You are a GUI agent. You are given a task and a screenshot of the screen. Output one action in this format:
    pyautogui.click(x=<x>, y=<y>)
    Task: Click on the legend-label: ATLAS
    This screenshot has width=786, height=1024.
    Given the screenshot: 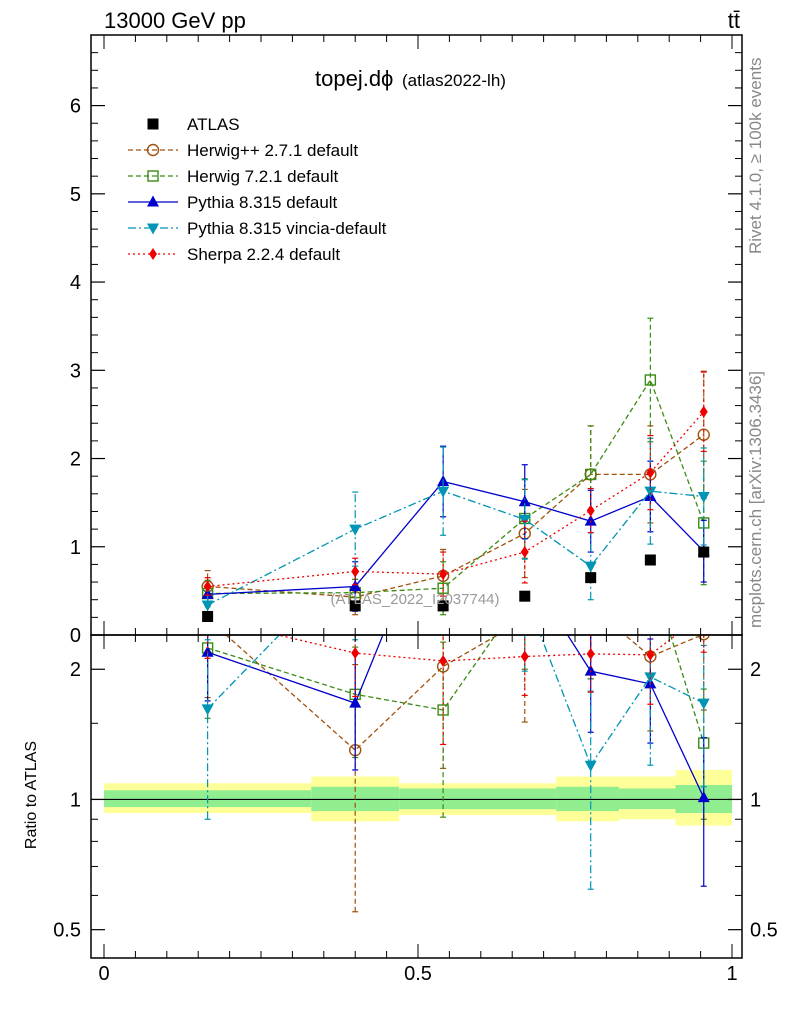 What is the action you would take?
    pyautogui.click(x=213, y=124)
    